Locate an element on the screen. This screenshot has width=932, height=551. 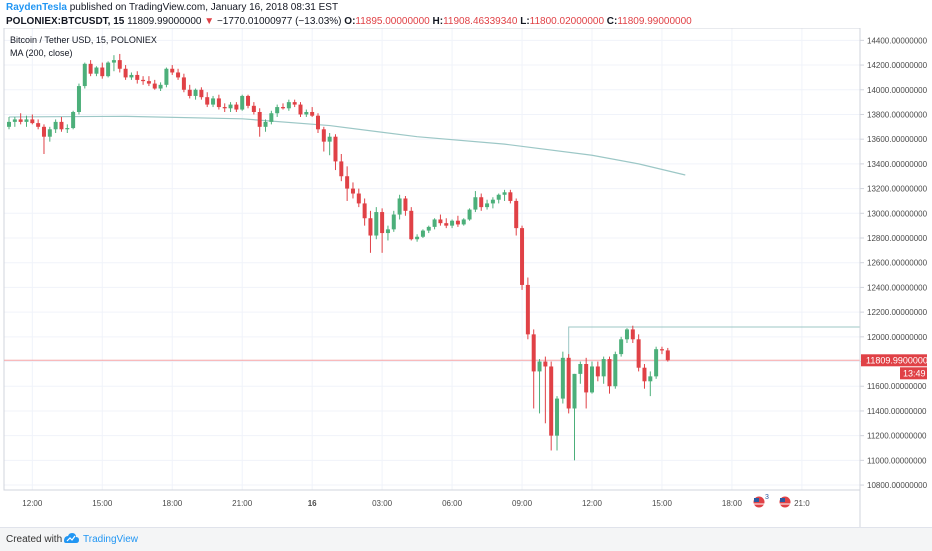
y-tick-label: 13800.00000000 is located at coordinates (897, 114).